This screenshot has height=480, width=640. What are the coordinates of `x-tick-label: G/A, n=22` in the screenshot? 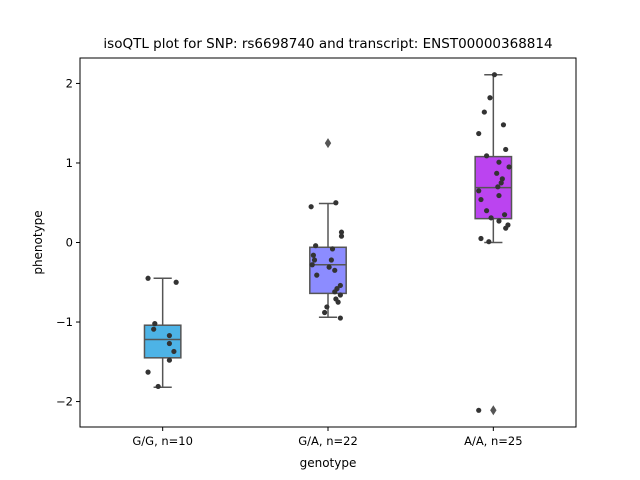 It's located at (328, 441).